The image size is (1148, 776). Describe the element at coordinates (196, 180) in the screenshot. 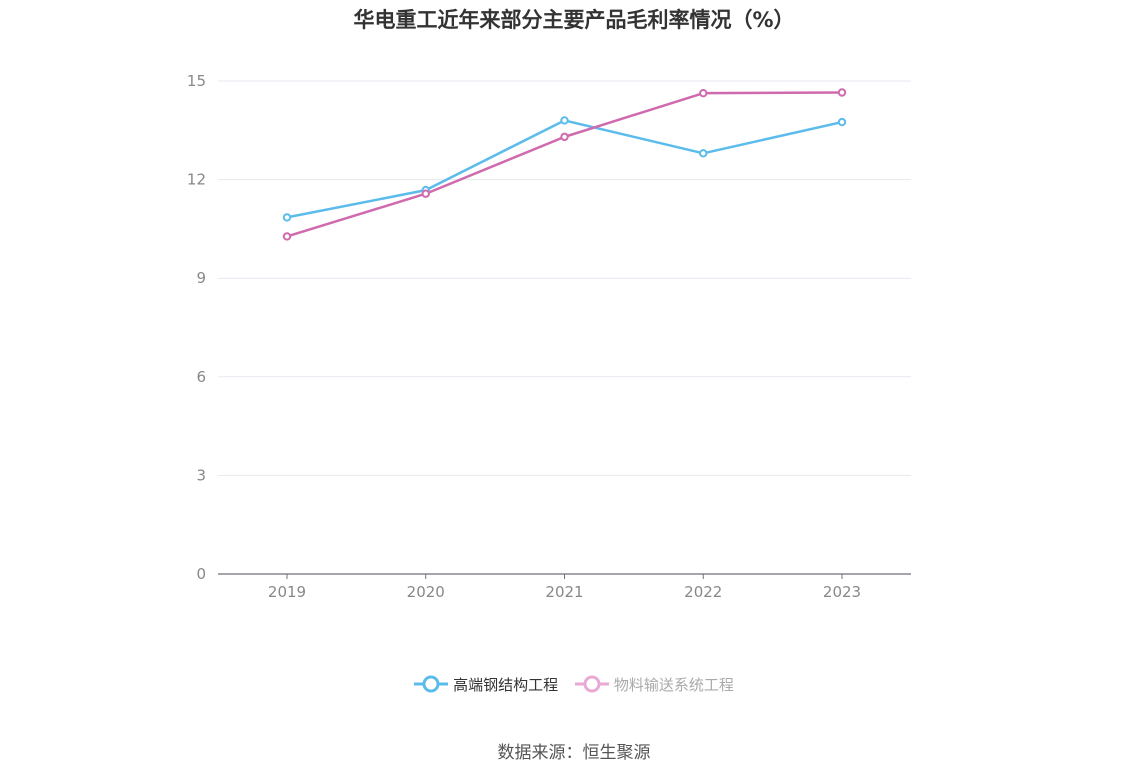

I see `y-tick-label-4: 12` at that location.